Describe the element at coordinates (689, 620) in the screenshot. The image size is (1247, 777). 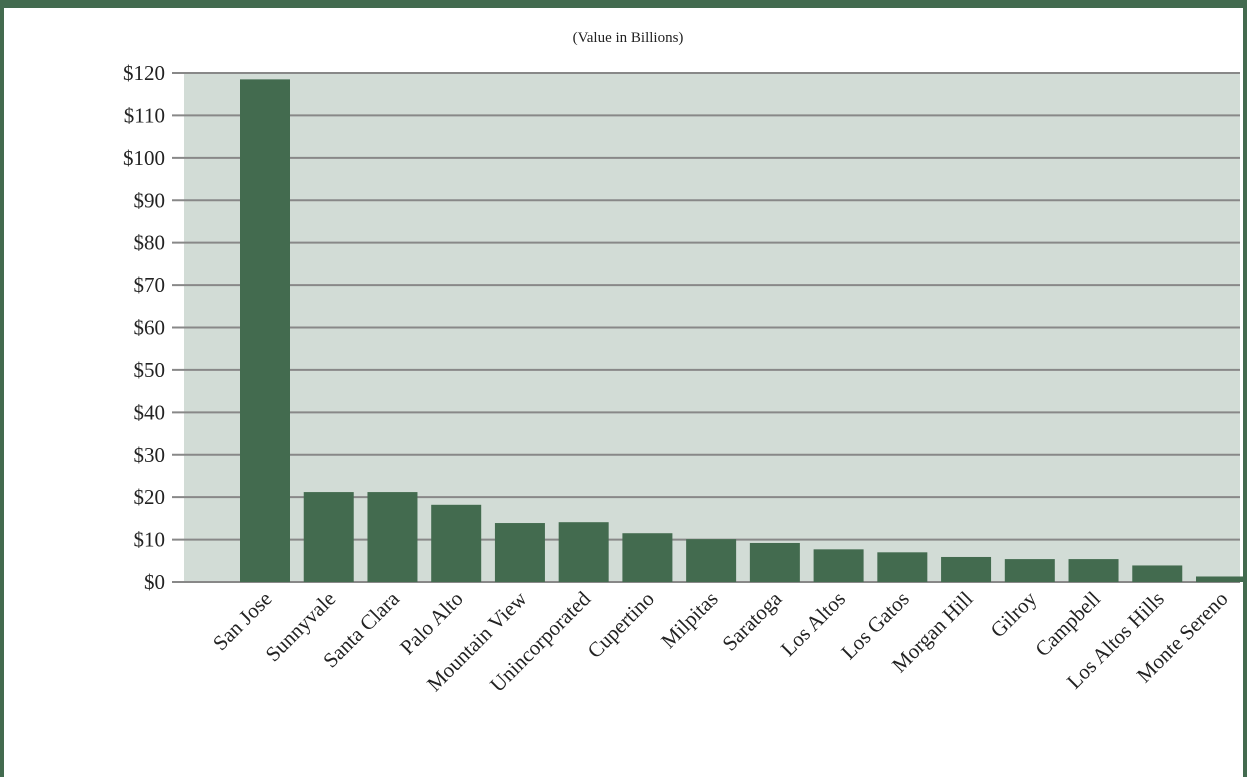
I see `x-tick-label: Milpitas` at that location.